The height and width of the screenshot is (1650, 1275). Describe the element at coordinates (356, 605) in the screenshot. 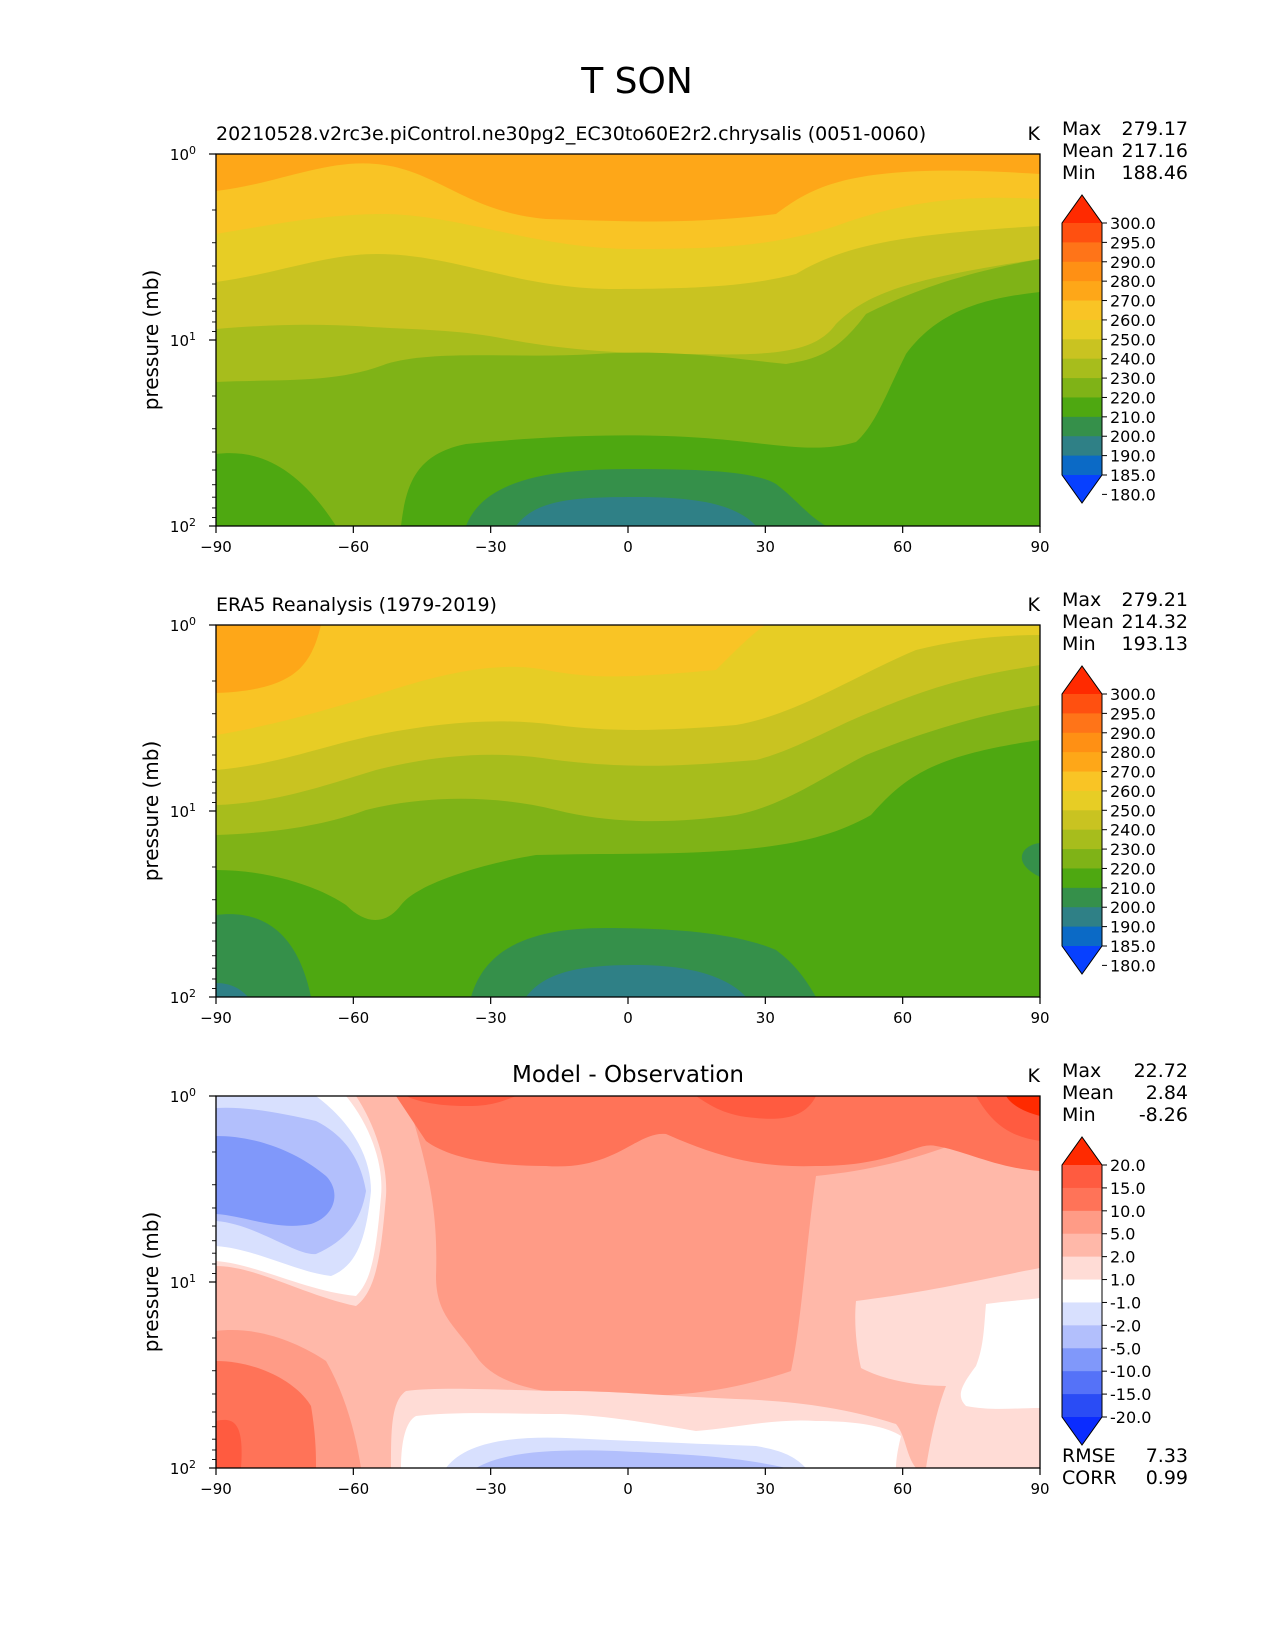

I see `panel-reference-title: ERA5 Reanalysis (1979-2019)` at that location.